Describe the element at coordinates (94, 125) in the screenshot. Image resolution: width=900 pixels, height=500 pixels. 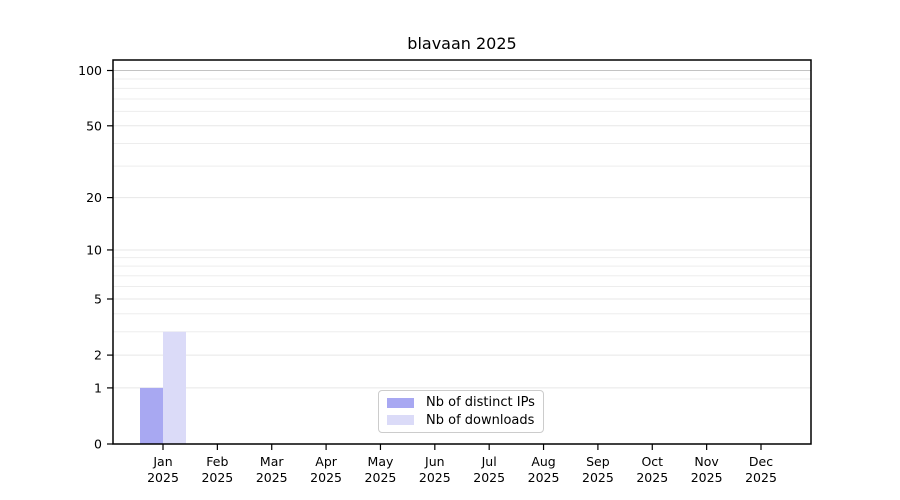
I see `y-tick-label: 50` at that location.